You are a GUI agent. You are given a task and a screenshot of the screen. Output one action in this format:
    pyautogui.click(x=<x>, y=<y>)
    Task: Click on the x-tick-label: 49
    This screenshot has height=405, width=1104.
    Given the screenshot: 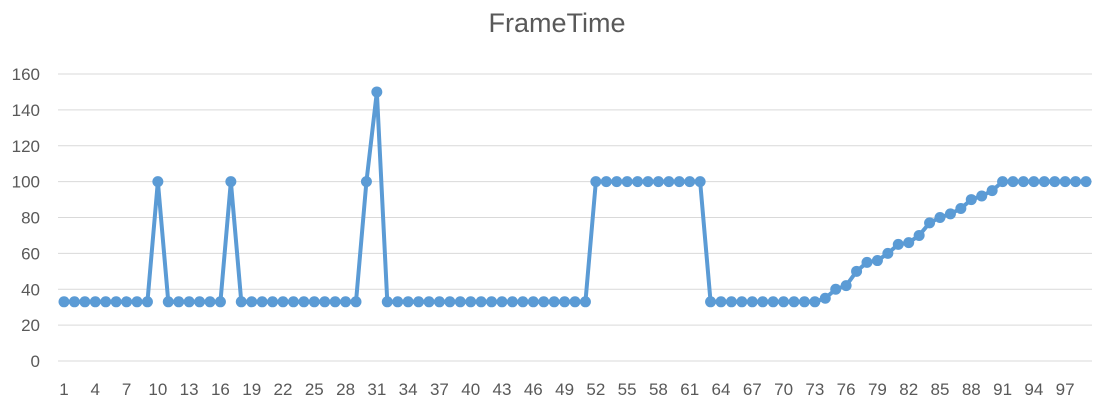 What is the action you would take?
    pyautogui.click(x=564, y=389)
    